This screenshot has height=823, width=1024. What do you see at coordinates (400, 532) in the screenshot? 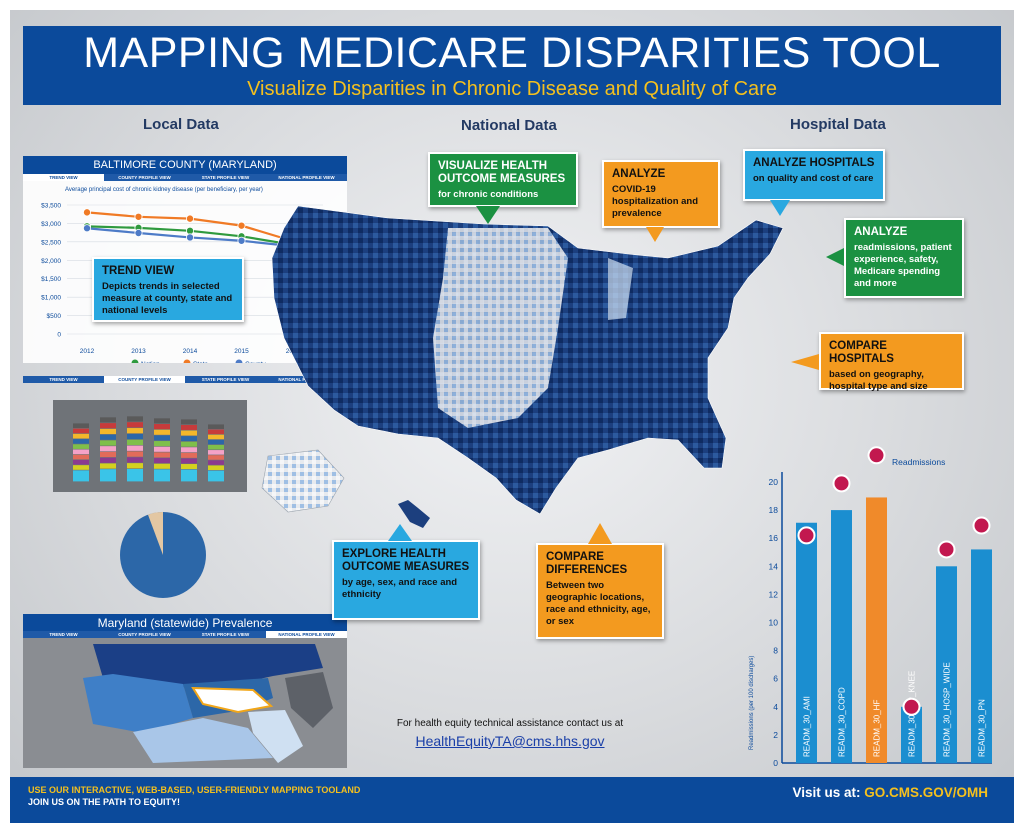
I see `callout-explore-pointer` at bounding box center [400, 532].